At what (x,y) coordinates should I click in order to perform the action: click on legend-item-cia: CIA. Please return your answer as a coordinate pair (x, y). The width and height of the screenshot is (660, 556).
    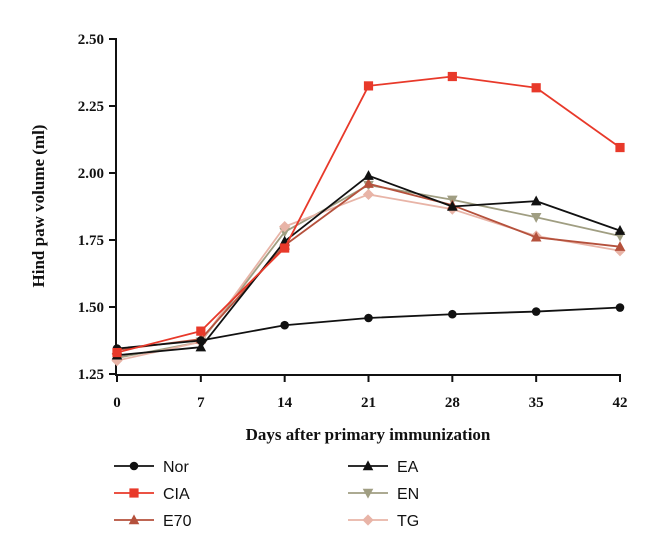
    Looking at the image, I should click on (152, 494).